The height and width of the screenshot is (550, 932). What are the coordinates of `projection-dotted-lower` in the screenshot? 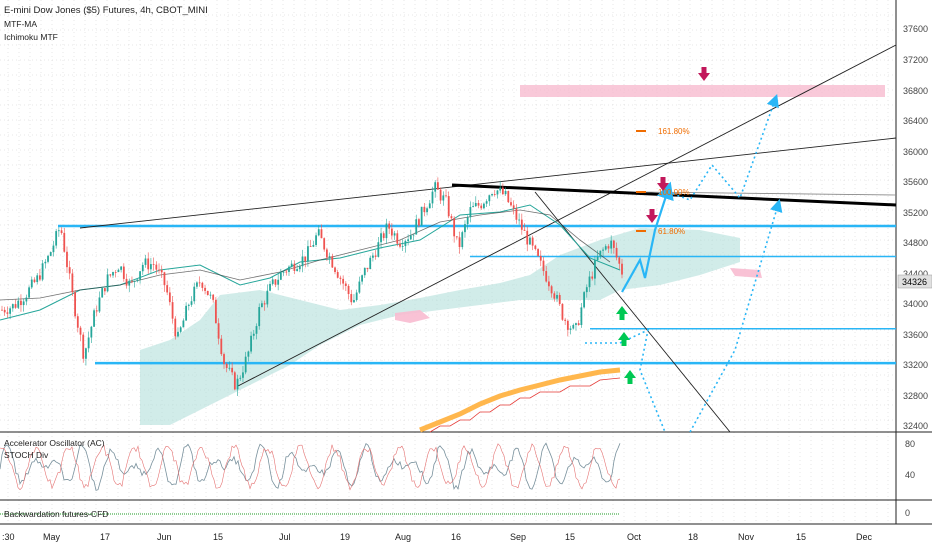 It's located at (625, 380).